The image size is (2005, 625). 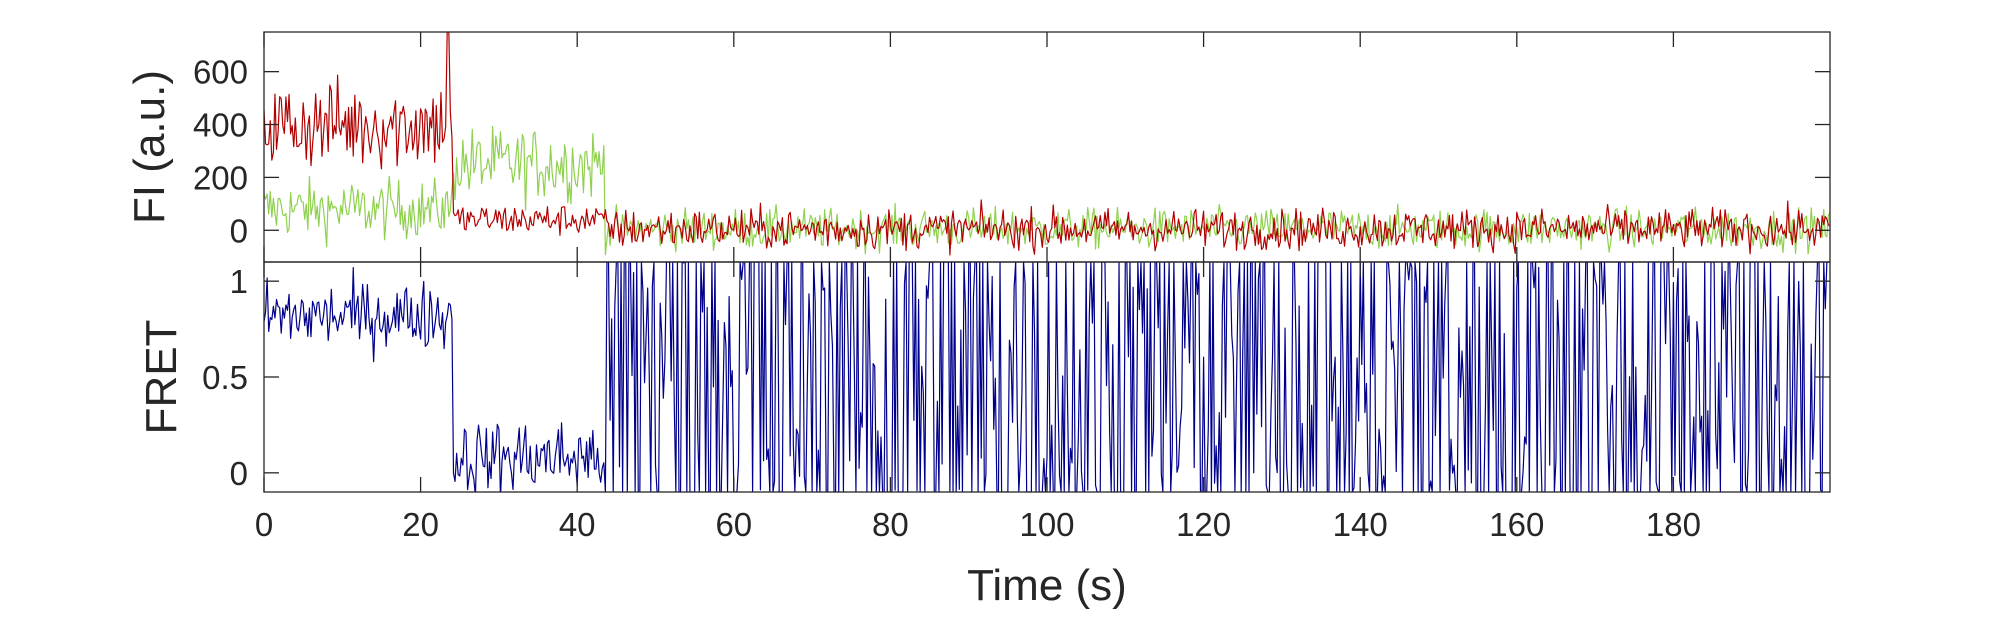 I want to click on intensity-y-tick-label: 600, so click(x=220, y=72).